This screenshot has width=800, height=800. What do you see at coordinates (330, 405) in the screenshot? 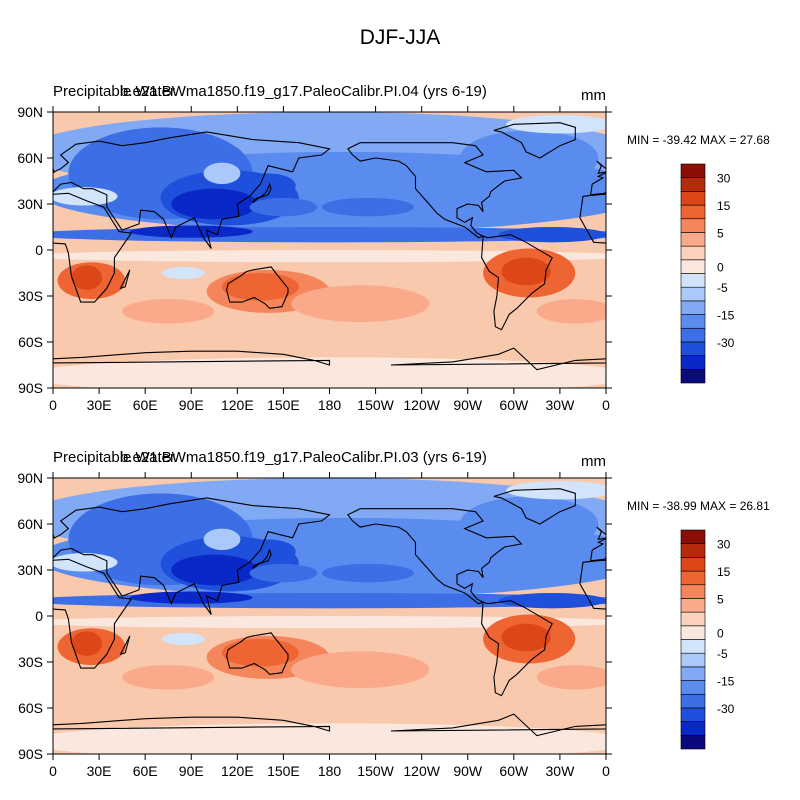
I see `x-tick-label: 180` at bounding box center [330, 405].